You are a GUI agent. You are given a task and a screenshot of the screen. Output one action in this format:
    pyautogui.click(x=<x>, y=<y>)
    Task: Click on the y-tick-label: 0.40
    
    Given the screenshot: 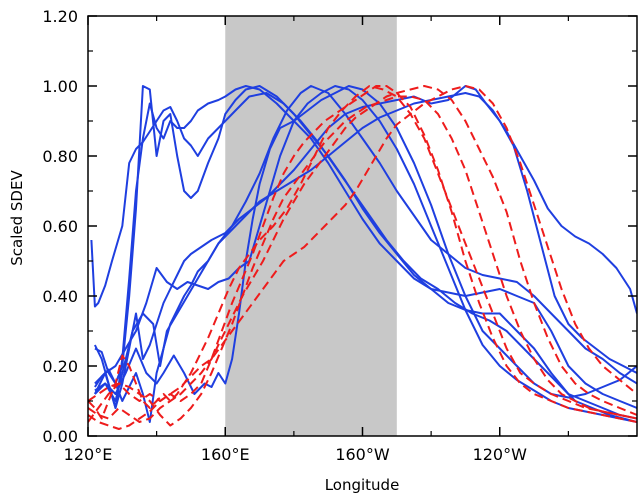 What is the action you would take?
    pyautogui.click(x=60, y=296)
    